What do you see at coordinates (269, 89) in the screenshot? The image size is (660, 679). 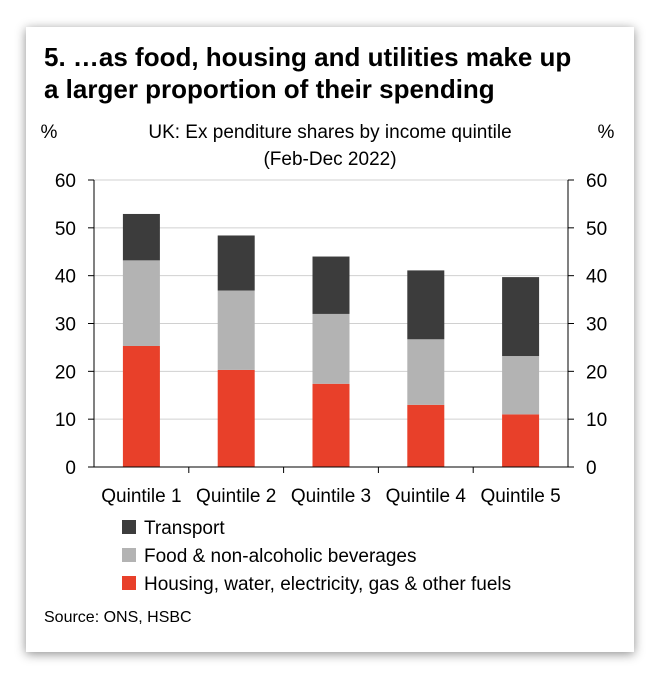 I see `title-line-2: a larger proportion of their spending` at bounding box center [269, 89].